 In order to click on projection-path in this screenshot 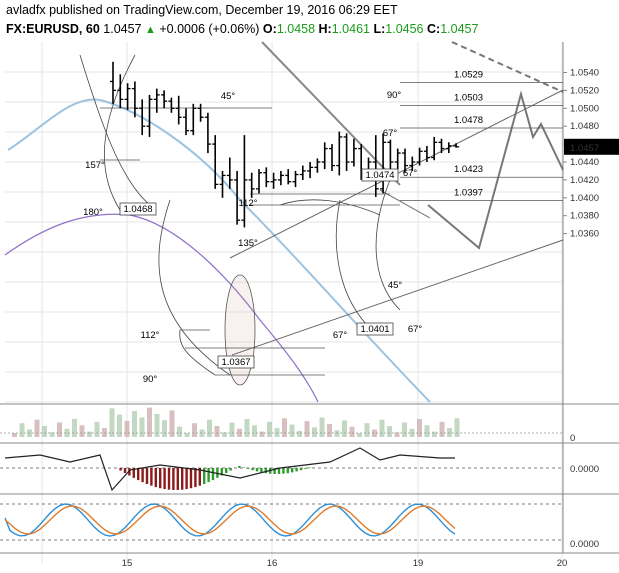, I will do `click(495, 170)`.